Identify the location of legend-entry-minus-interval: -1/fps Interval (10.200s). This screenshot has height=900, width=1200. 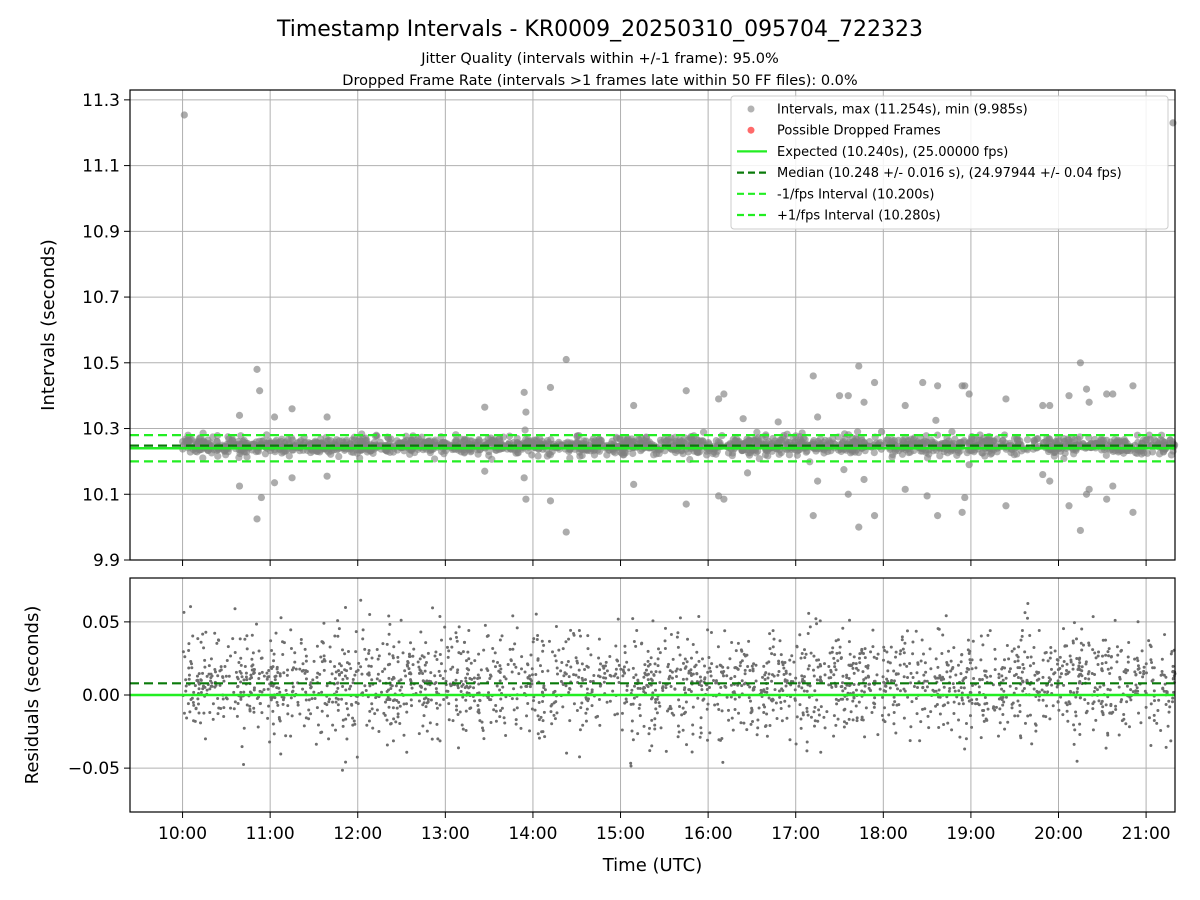
(835, 194).